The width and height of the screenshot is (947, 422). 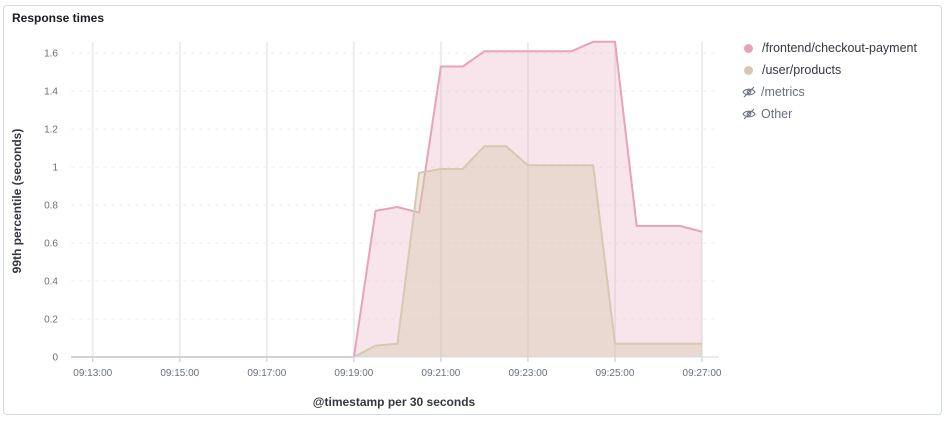 I want to click on legend-label: /metrics, so click(x=783, y=92).